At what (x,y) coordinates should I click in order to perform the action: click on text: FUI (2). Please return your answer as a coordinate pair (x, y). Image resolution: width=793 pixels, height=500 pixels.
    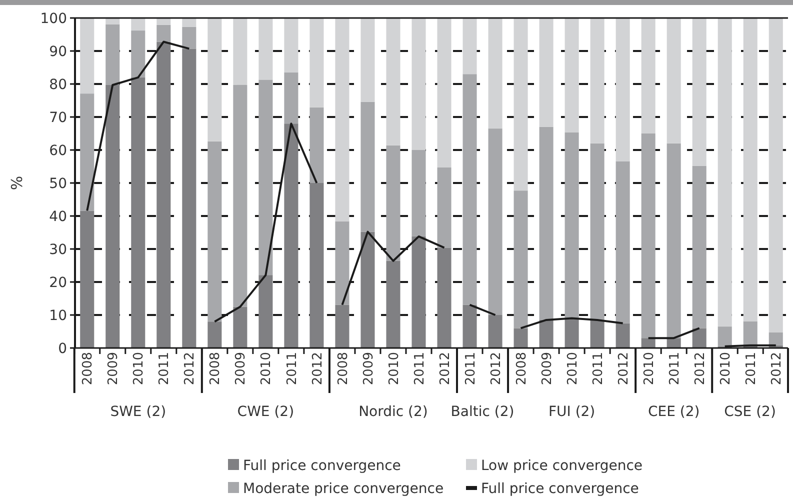
    Looking at the image, I should click on (572, 412).